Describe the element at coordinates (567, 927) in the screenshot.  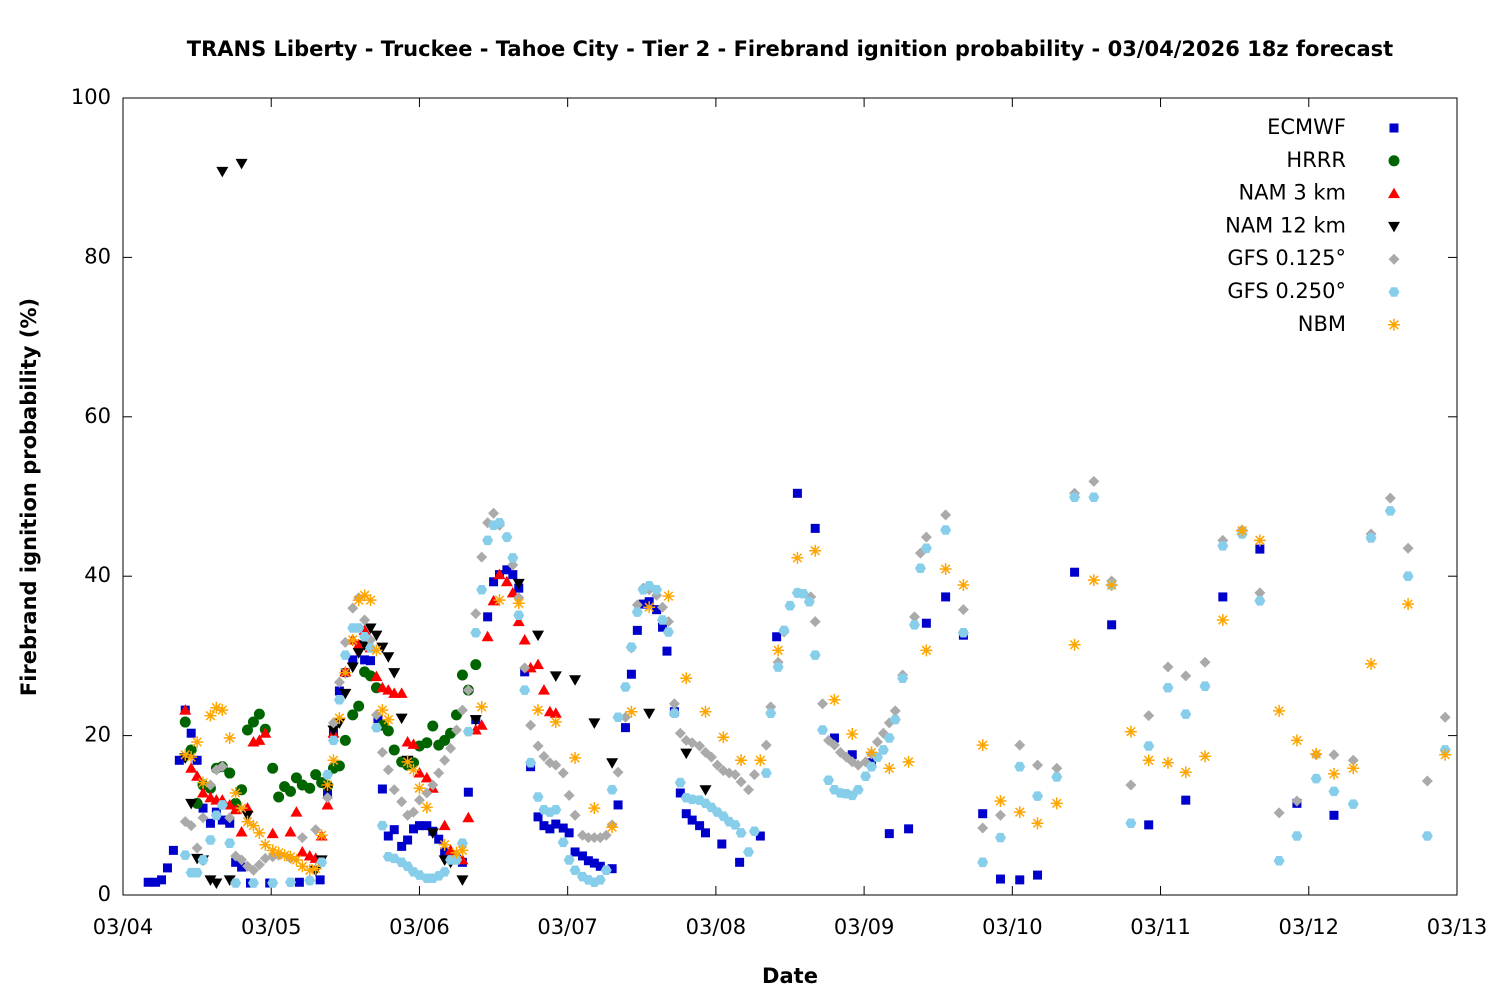
I see `x-tick-label: 03/07` at that location.